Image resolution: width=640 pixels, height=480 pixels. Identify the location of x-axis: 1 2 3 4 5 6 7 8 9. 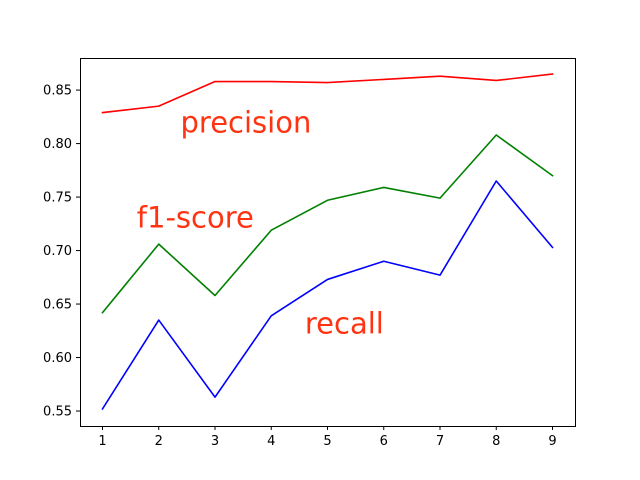
(327, 437).